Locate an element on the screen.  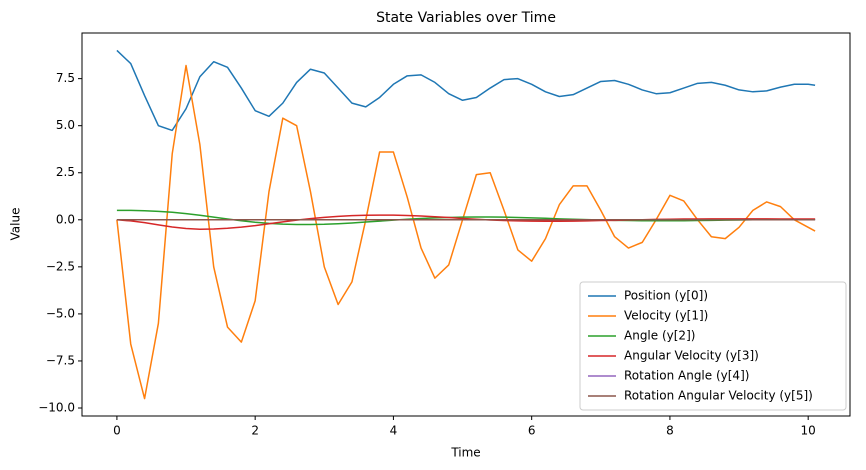
y-tick-label: 5.0 is located at coordinates (65, 125).